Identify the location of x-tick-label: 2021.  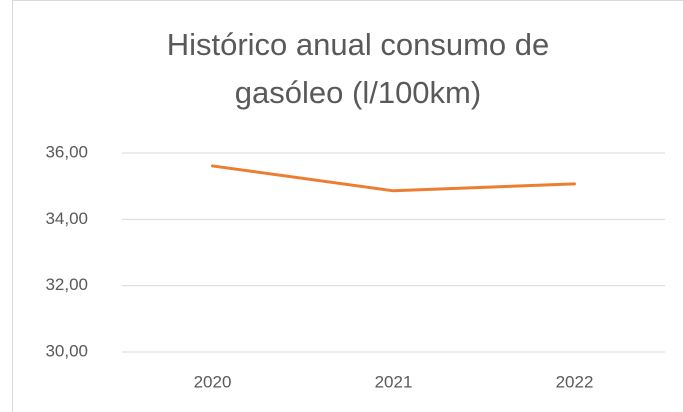
(394, 381).